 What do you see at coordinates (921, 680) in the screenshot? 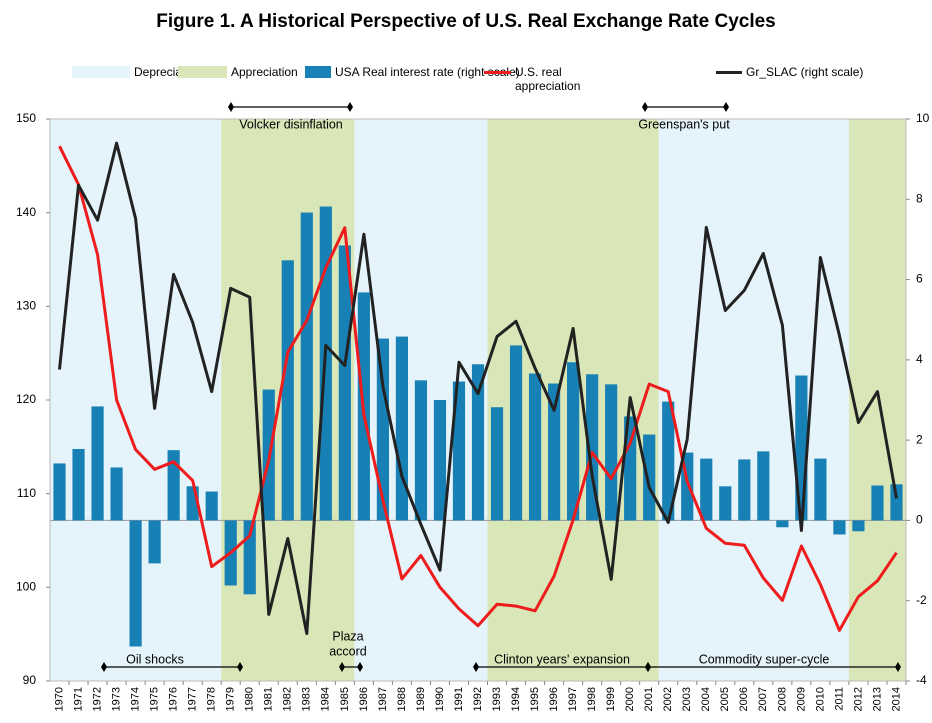
I see `y2-tick-label: -4` at bounding box center [921, 680].